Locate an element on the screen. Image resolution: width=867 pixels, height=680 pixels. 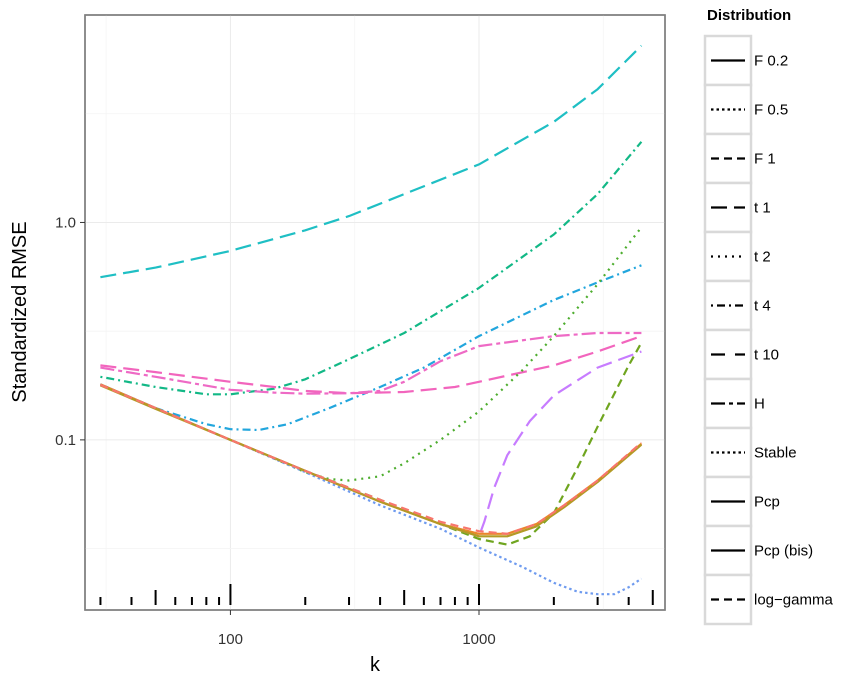
y-tick-label: 1.0 is located at coordinates (65, 222).